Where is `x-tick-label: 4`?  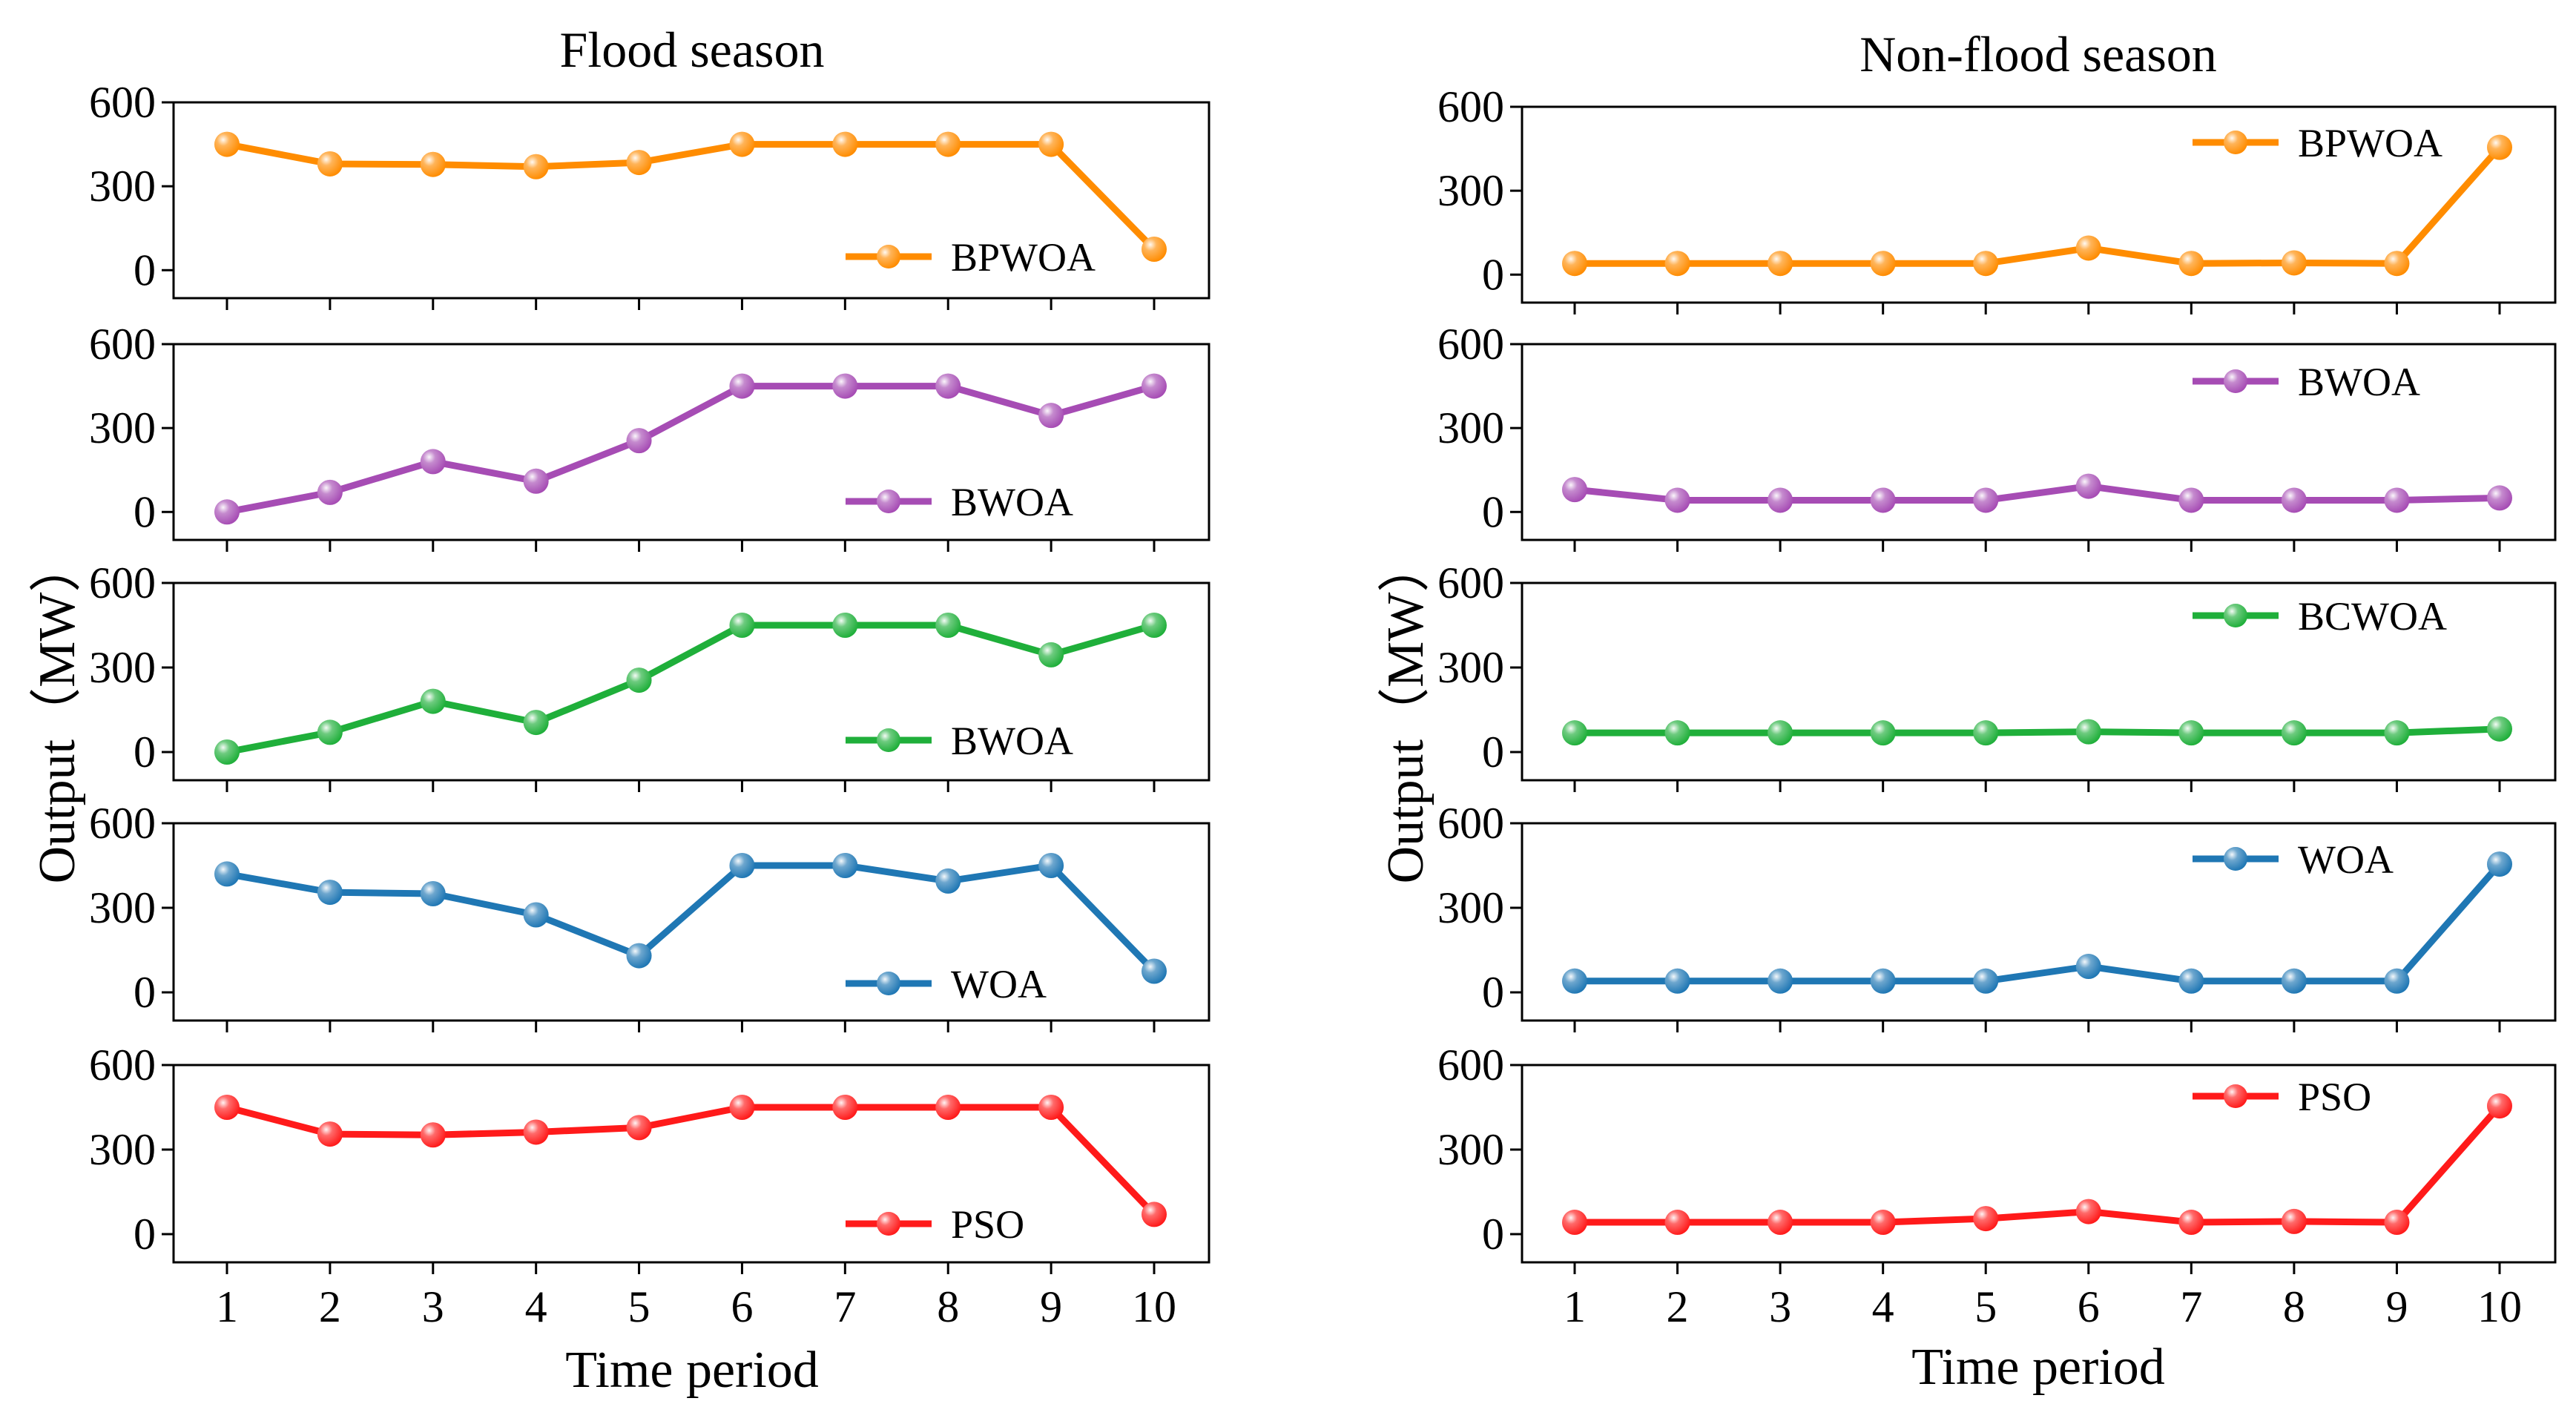
x-tick-label: 4 is located at coordinates (536, 1306).